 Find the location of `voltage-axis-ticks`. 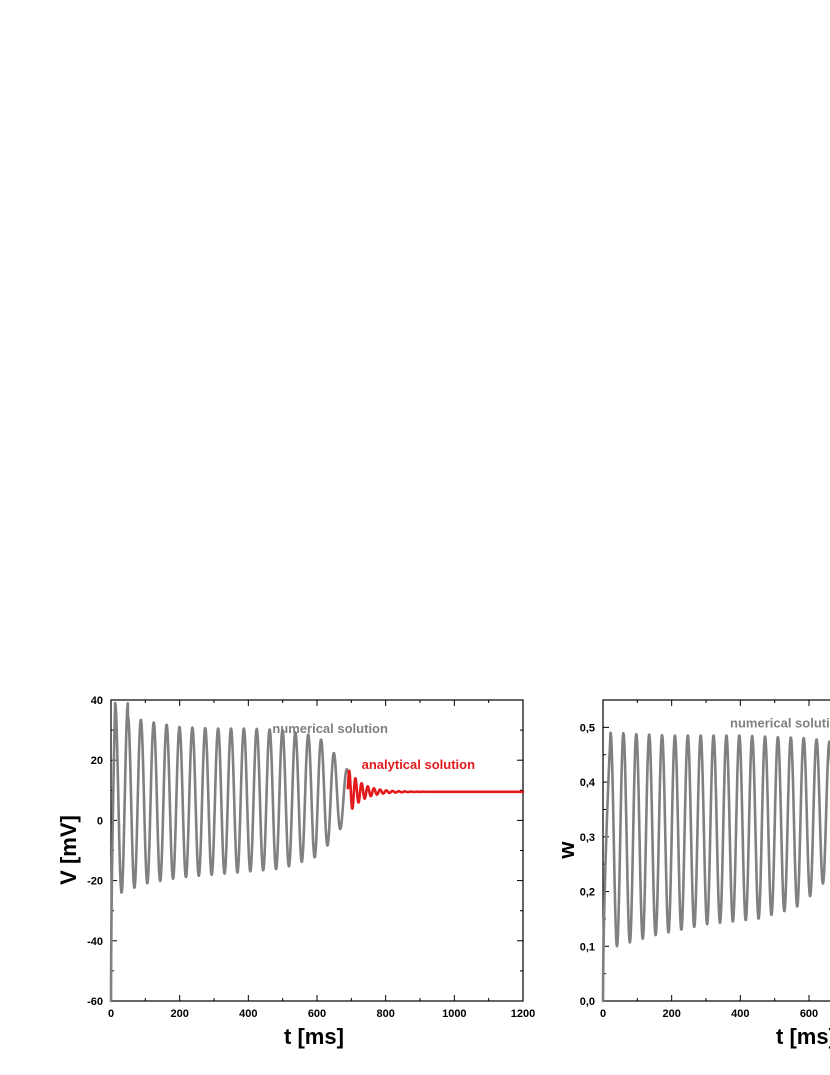

voltage-axis-ticks is located at coordinates (317, 850).